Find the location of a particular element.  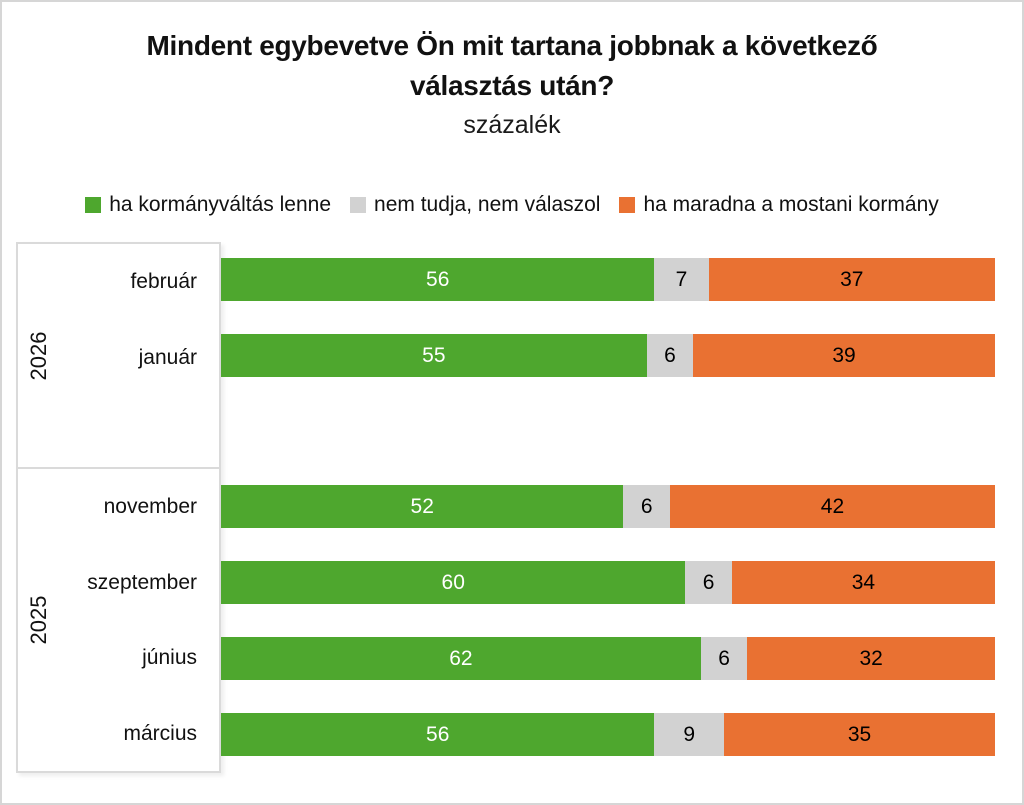

bar-row: 62 6 32 is located at coordinates (608, 658).